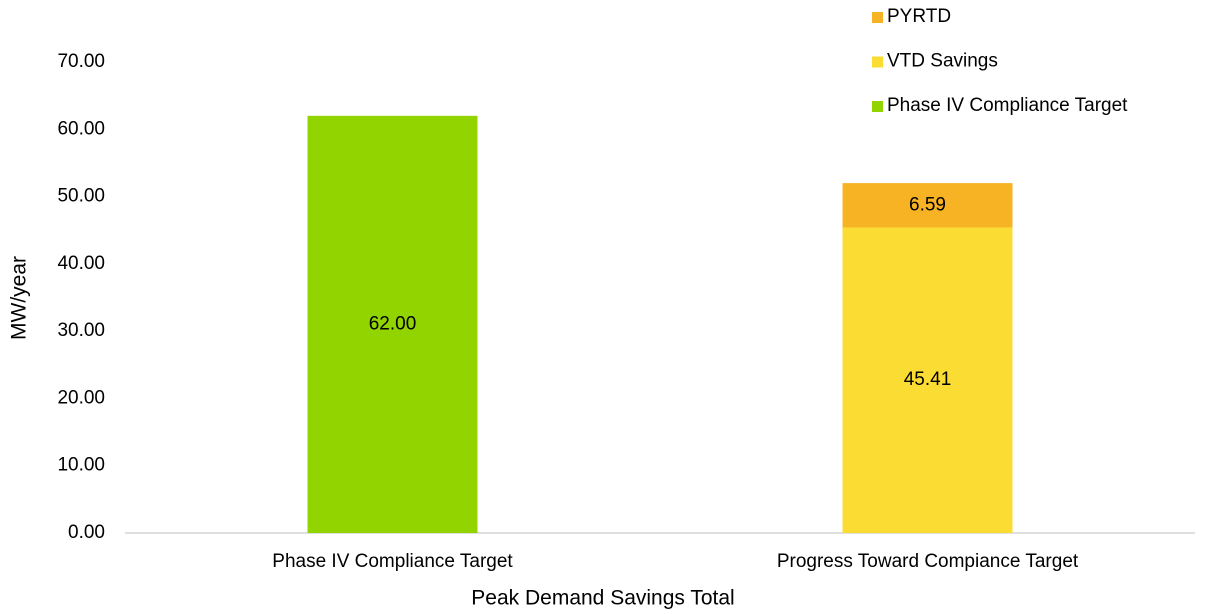 This screenshot has height=614, width=1206. Describe the element at coordinates (919, 16) in the screenshot. I see `legend-label: PYRTD` at that location.